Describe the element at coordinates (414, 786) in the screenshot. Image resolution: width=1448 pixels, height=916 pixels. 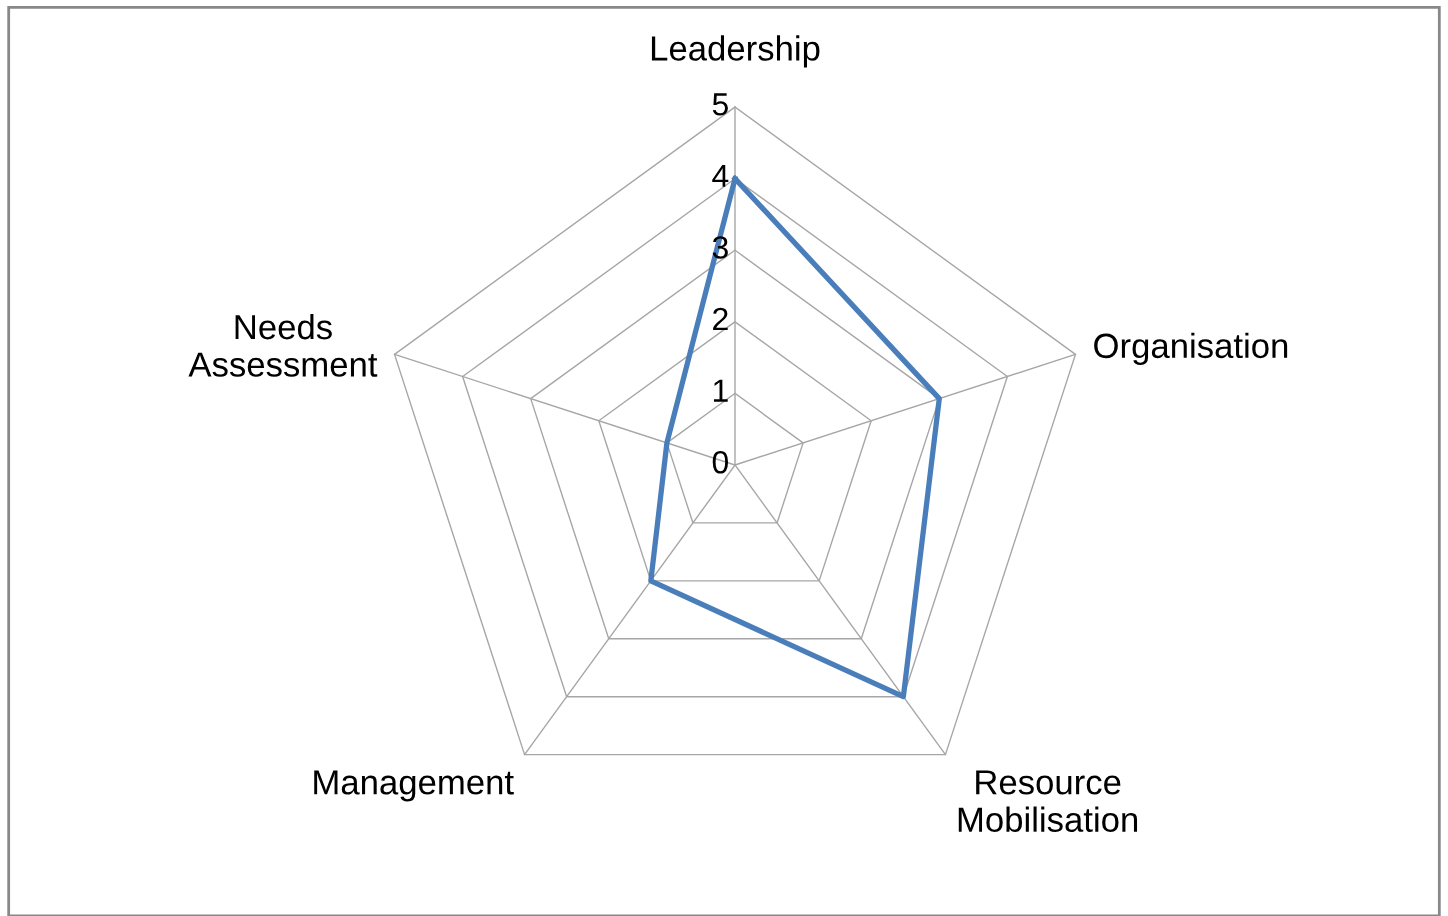
I see `spoke-label: Management` at that location.